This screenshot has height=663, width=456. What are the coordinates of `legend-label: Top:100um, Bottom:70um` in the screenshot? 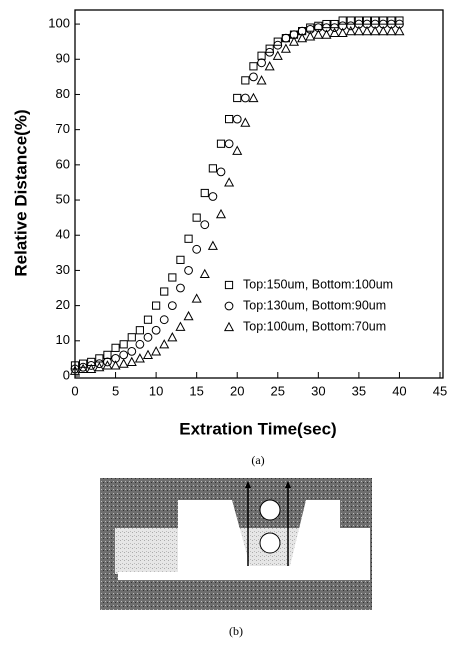 It's located at (314, 326).